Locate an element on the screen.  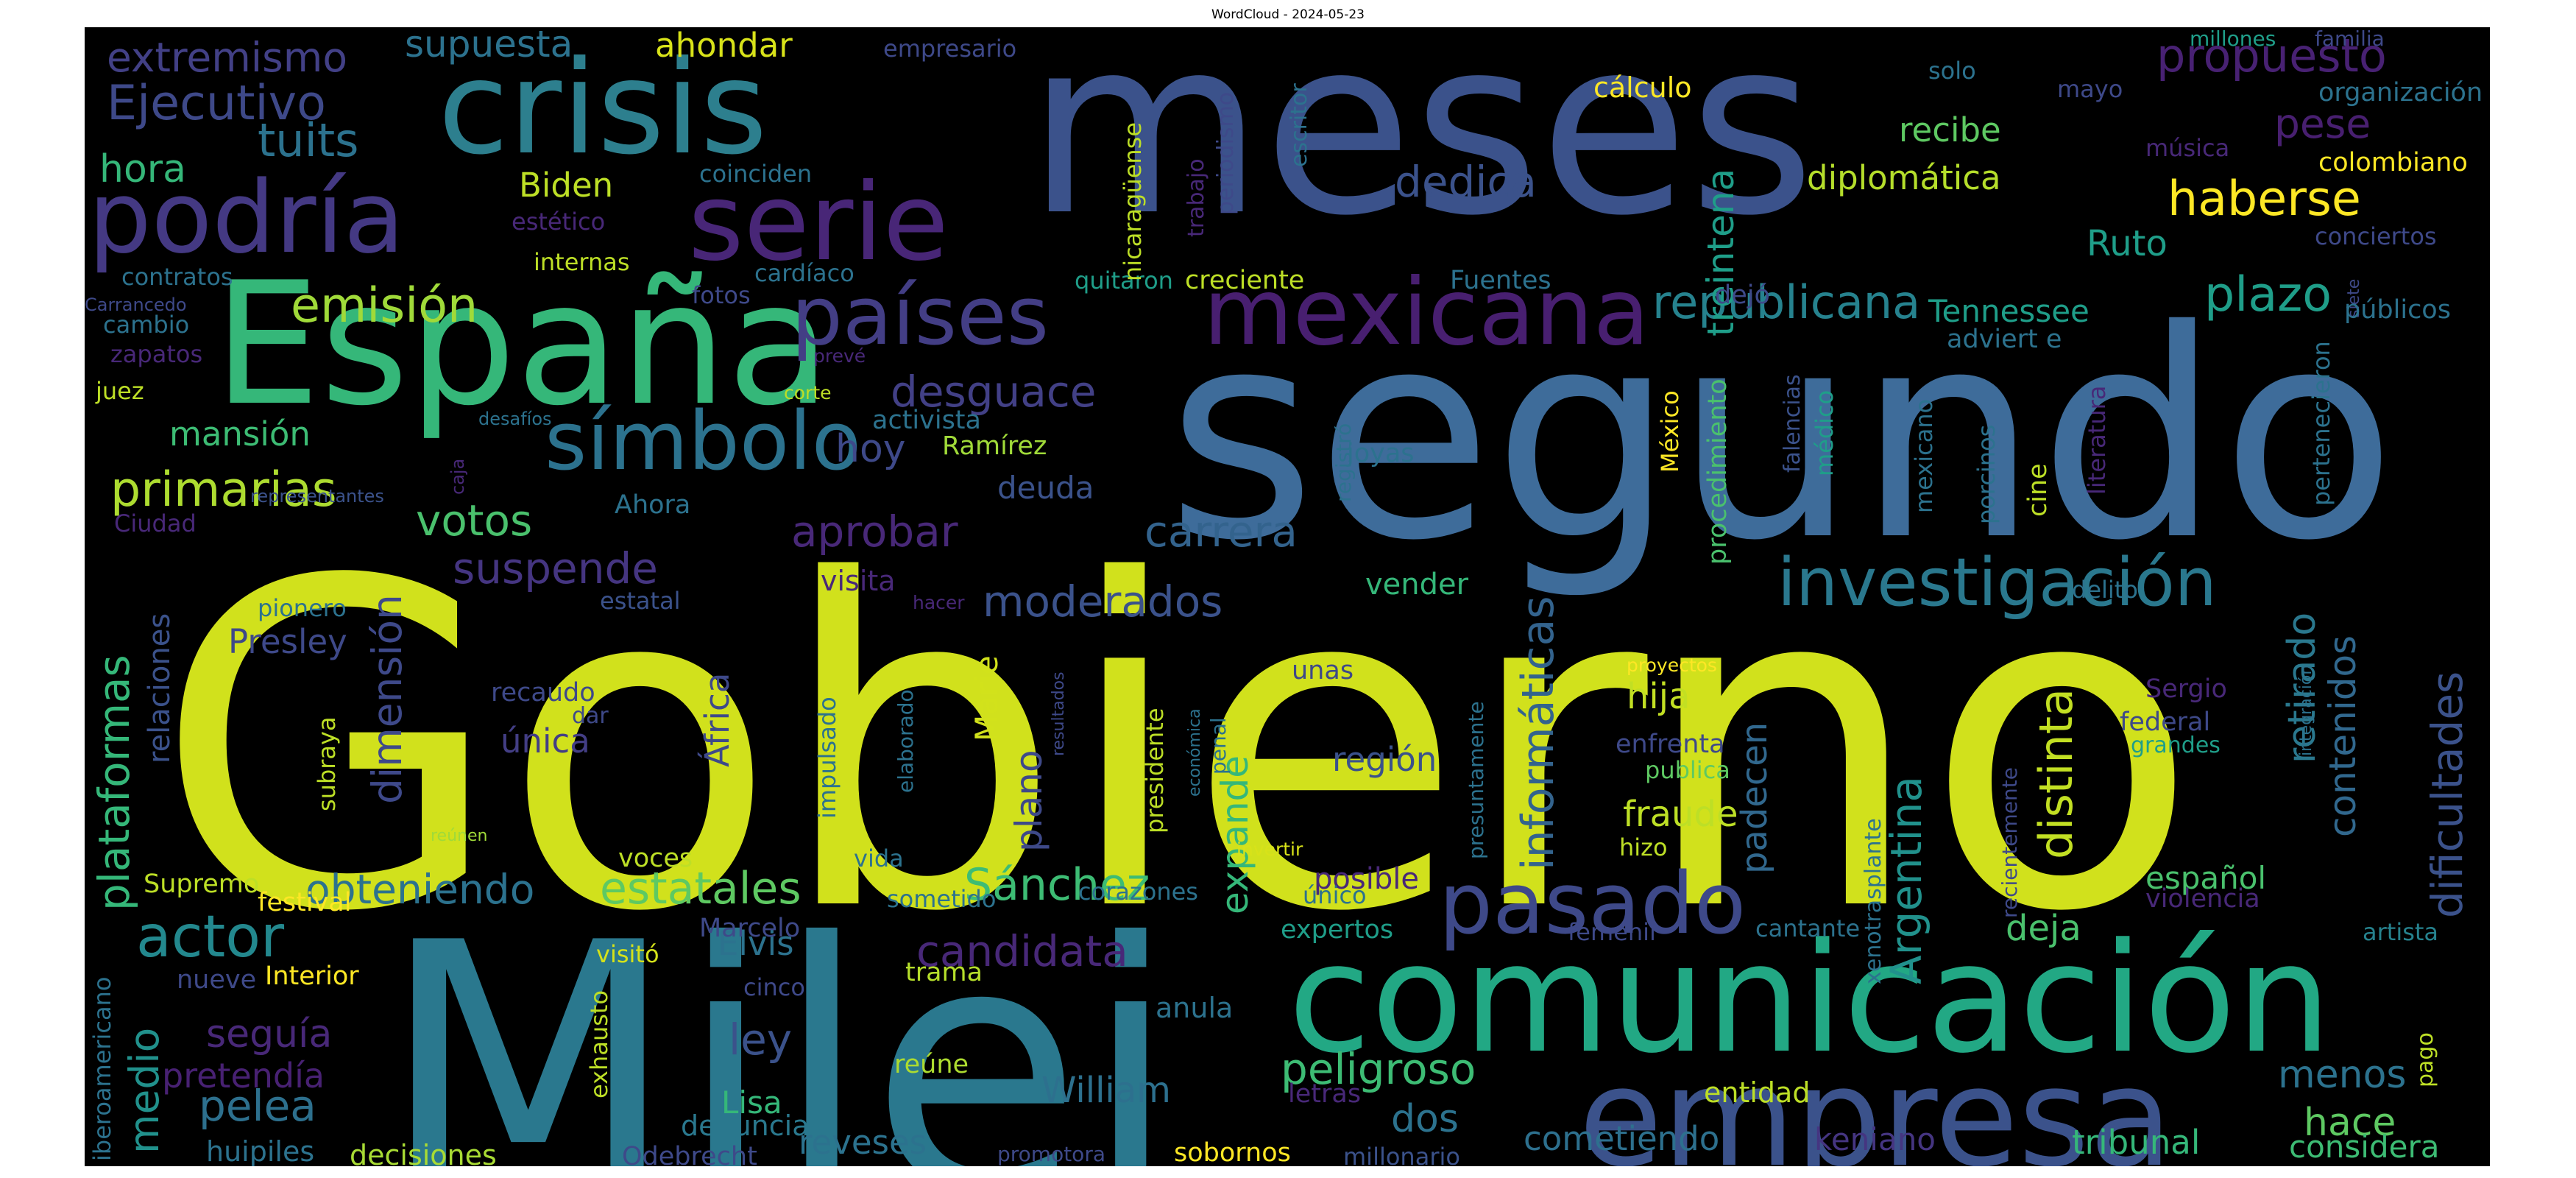
word-tribunal: tribunal is located at coordinates (2136, 1142).